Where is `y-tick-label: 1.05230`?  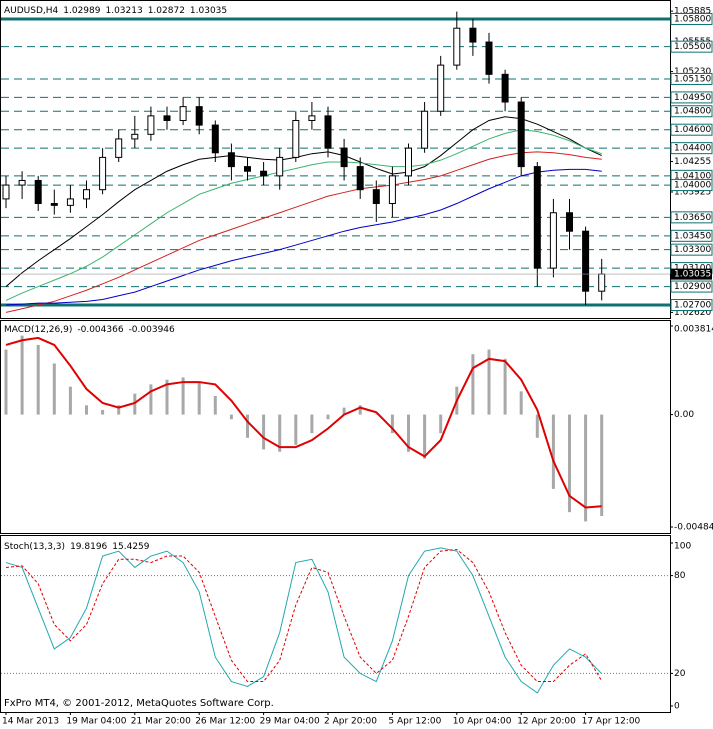
y-tick-label: 1.05230 is located at coordinates (692, 72).